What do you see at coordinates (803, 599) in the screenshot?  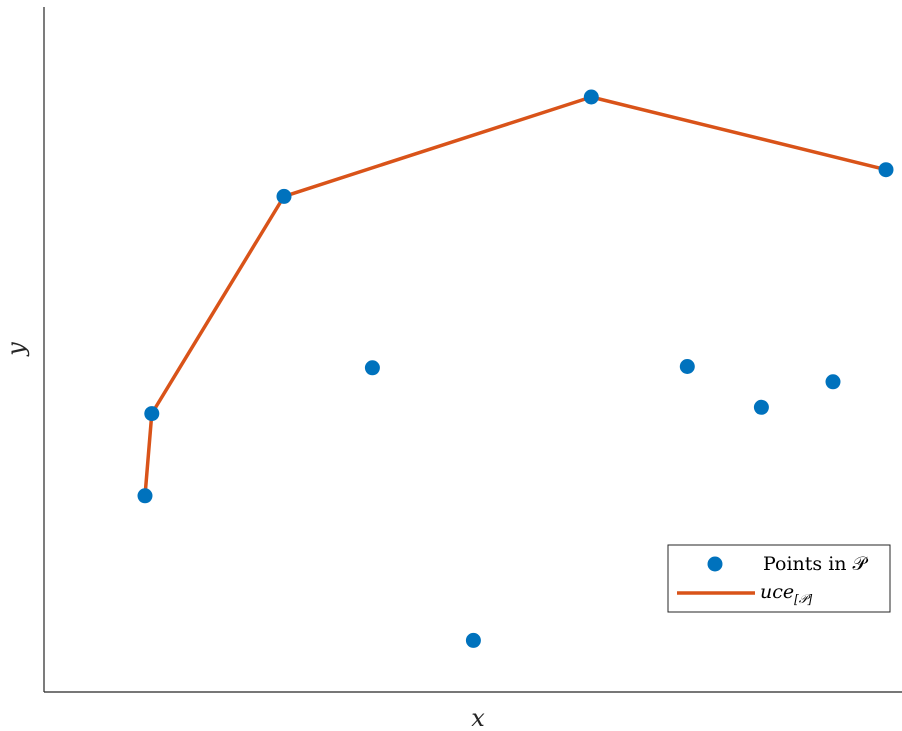 I see `legend-label-uce-subscript: [𝒫]` at bounding box center [803, 599].